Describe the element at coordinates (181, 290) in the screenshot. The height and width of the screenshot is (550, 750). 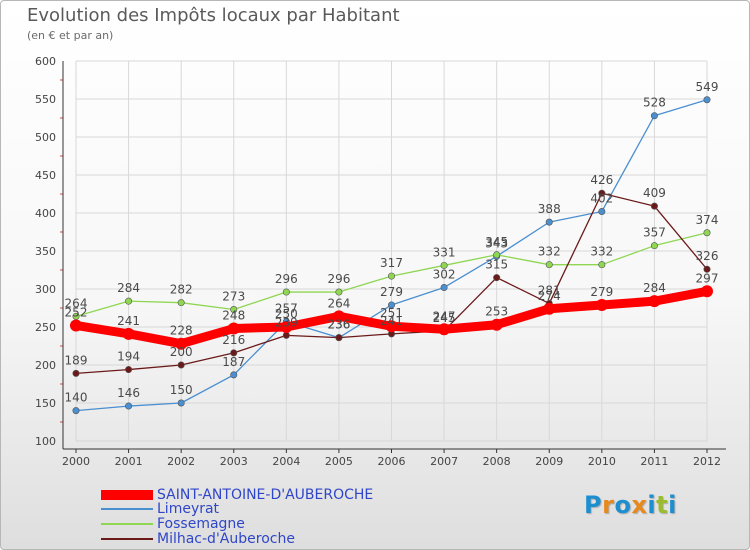
I see `data-label: 282` at that location.